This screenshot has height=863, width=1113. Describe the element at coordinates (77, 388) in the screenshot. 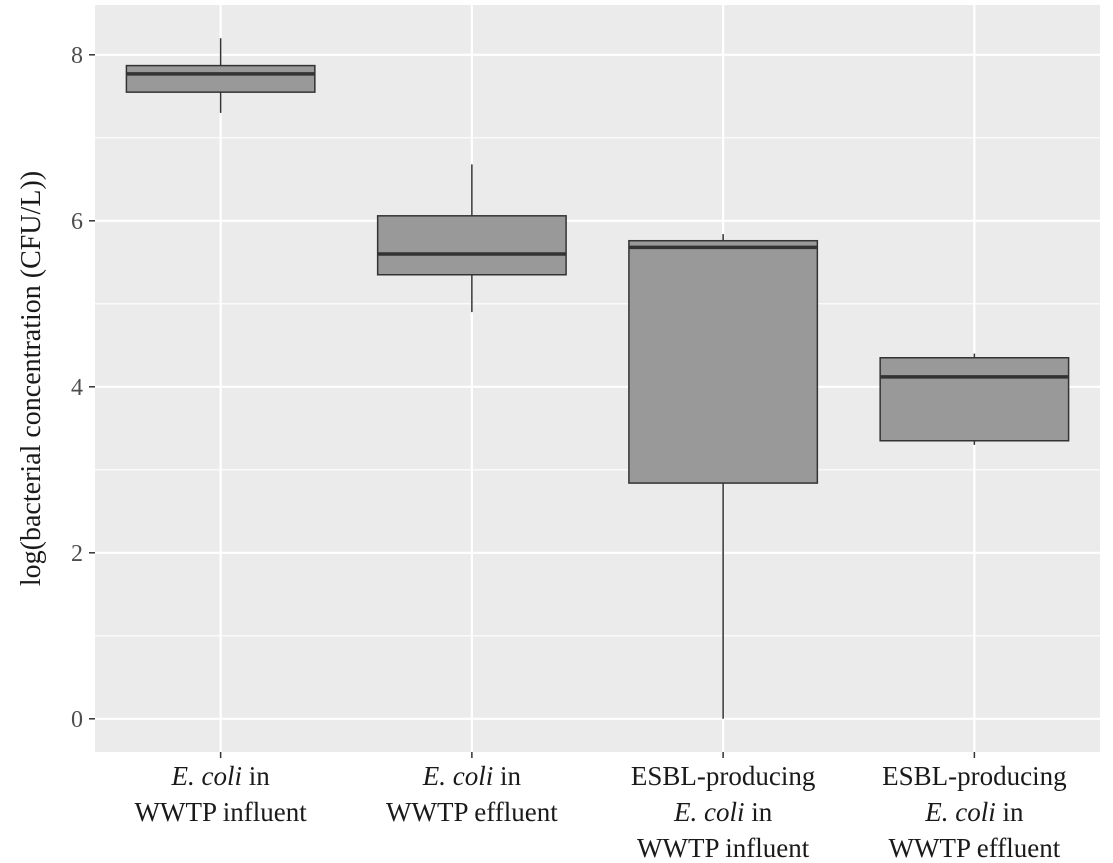

I see `y-tick-label: 4` at that location.